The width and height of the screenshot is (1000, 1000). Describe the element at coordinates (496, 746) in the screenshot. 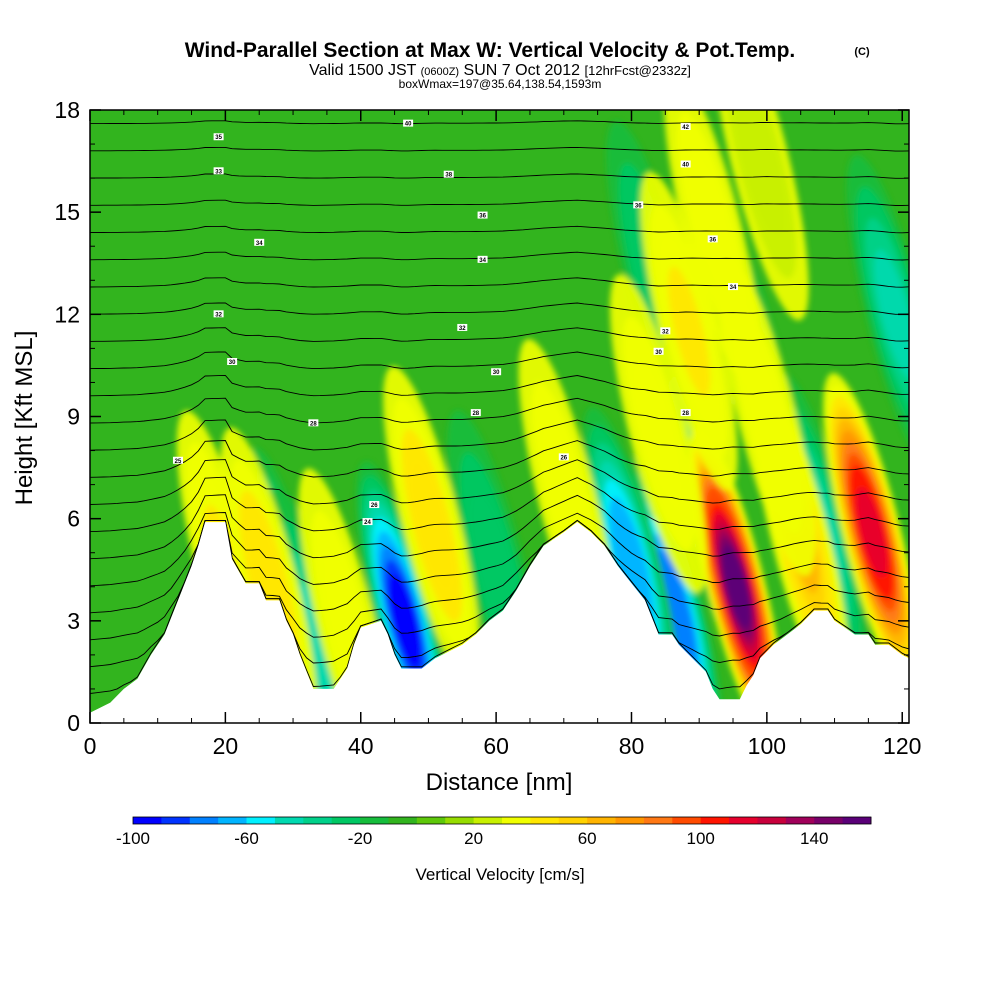

I see `x-tick-label: 60` at that location.